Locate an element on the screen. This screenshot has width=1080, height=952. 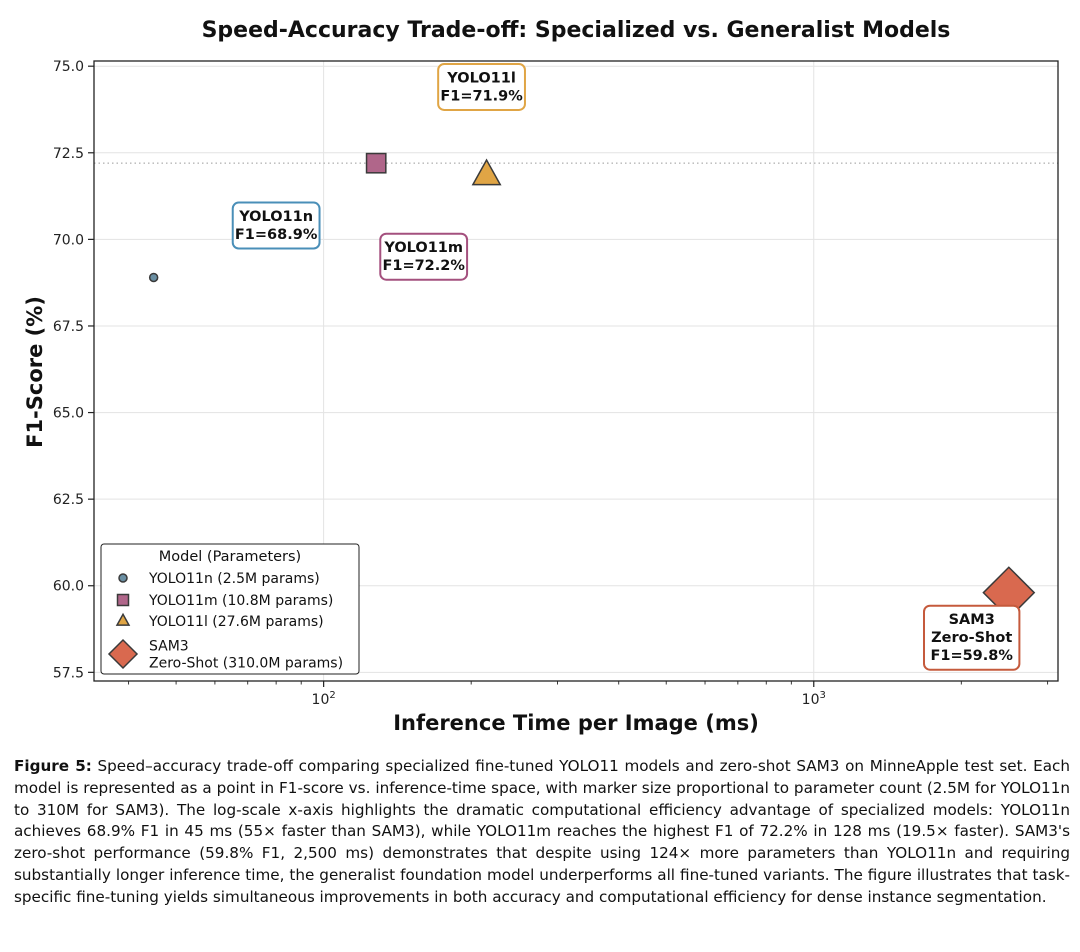
y-tick-label: 60.0 is located at coordinates (68, 587).